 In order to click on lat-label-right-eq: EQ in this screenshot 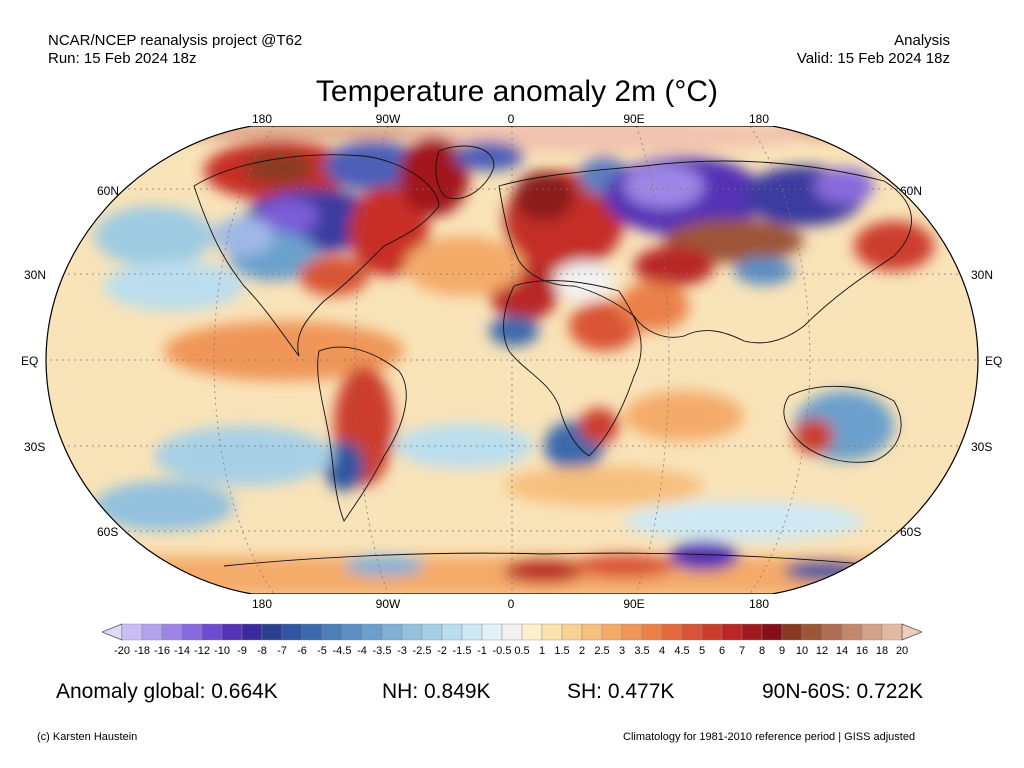, I will do `click(994, 361)`.